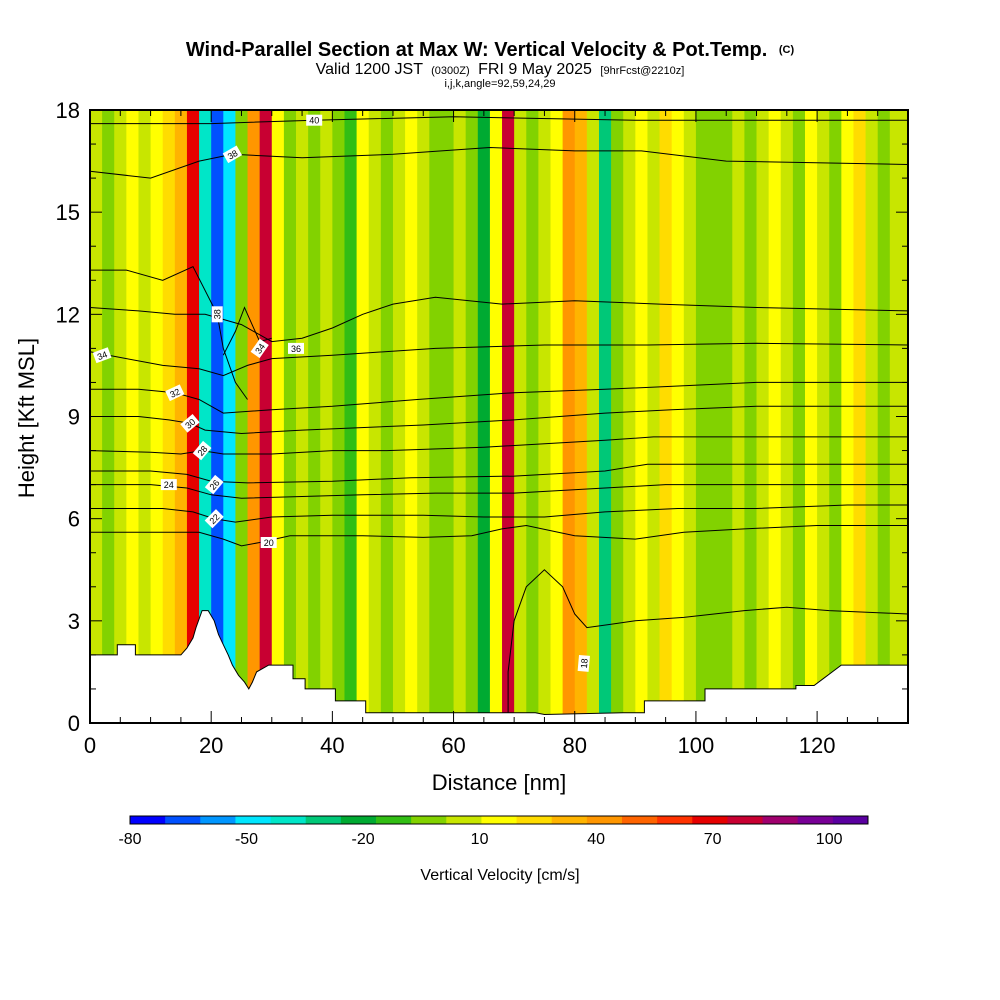 The height and width of the screenshot is (1000, 1000). Describe the element at coordinates (499, 875) in the screenshot. I see `colorbar-title: Vertical Velocity [cm/s]` at that location.